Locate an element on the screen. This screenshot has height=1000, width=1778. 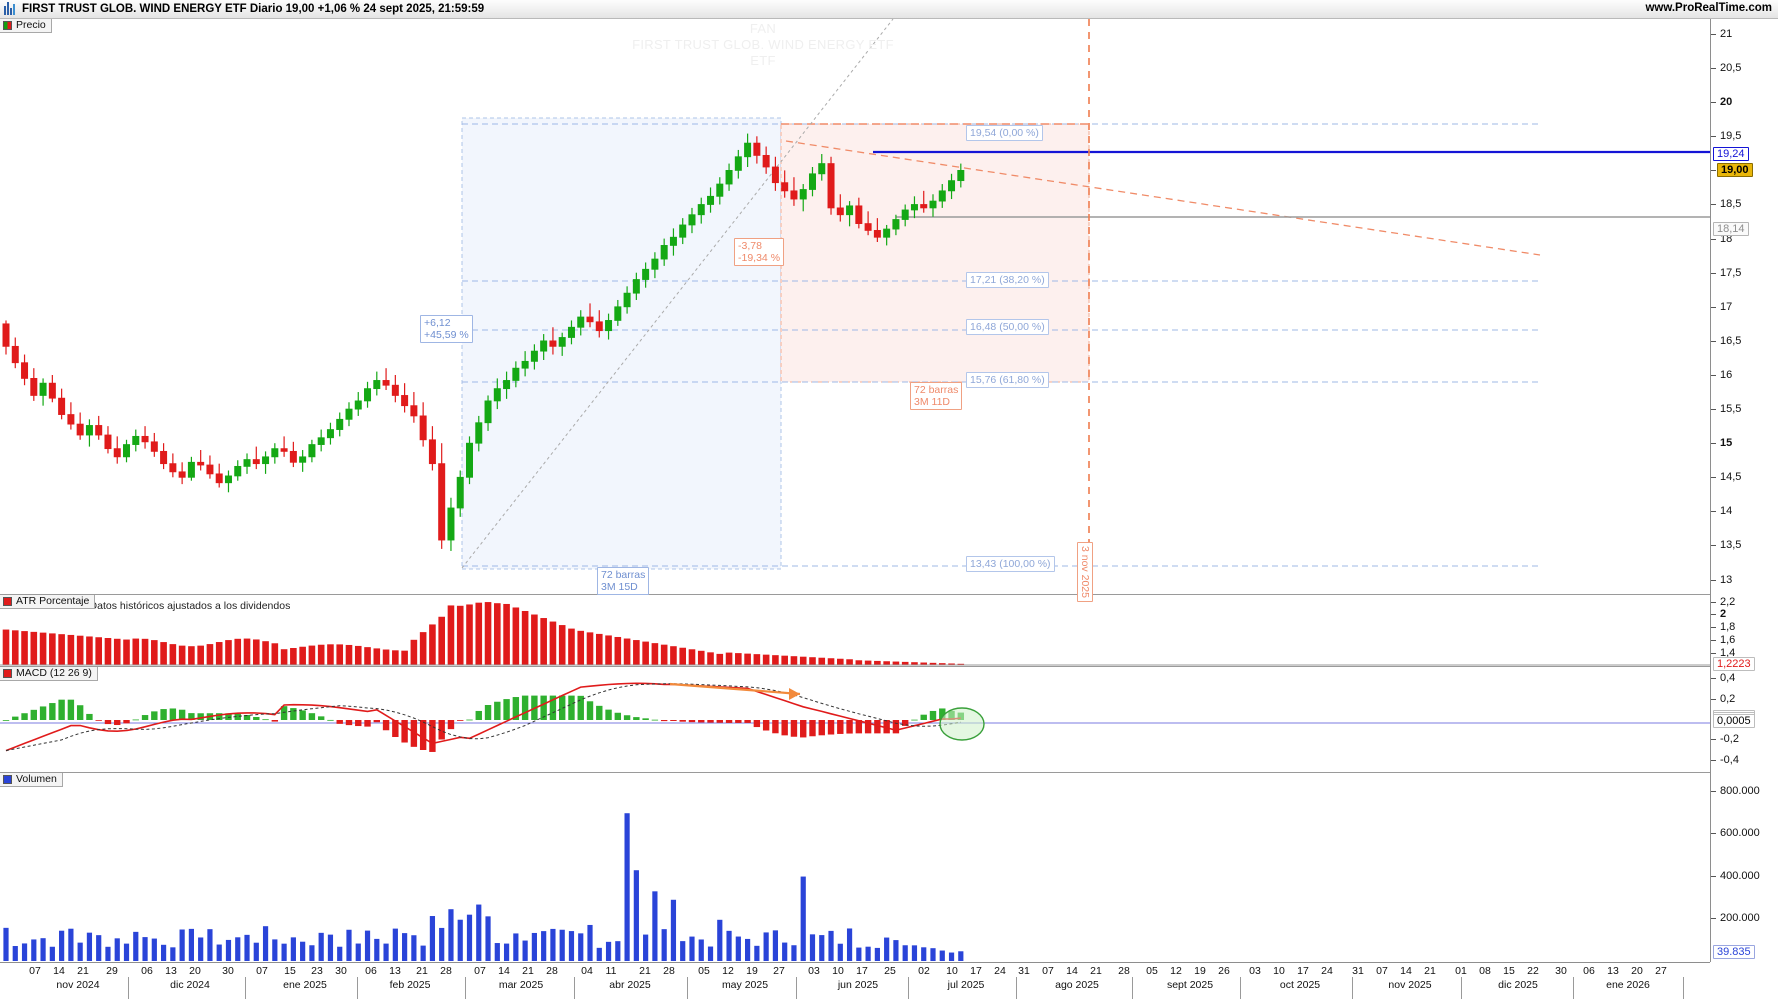
volume-marker: 39.835 is located at coordinates (1734, 951).